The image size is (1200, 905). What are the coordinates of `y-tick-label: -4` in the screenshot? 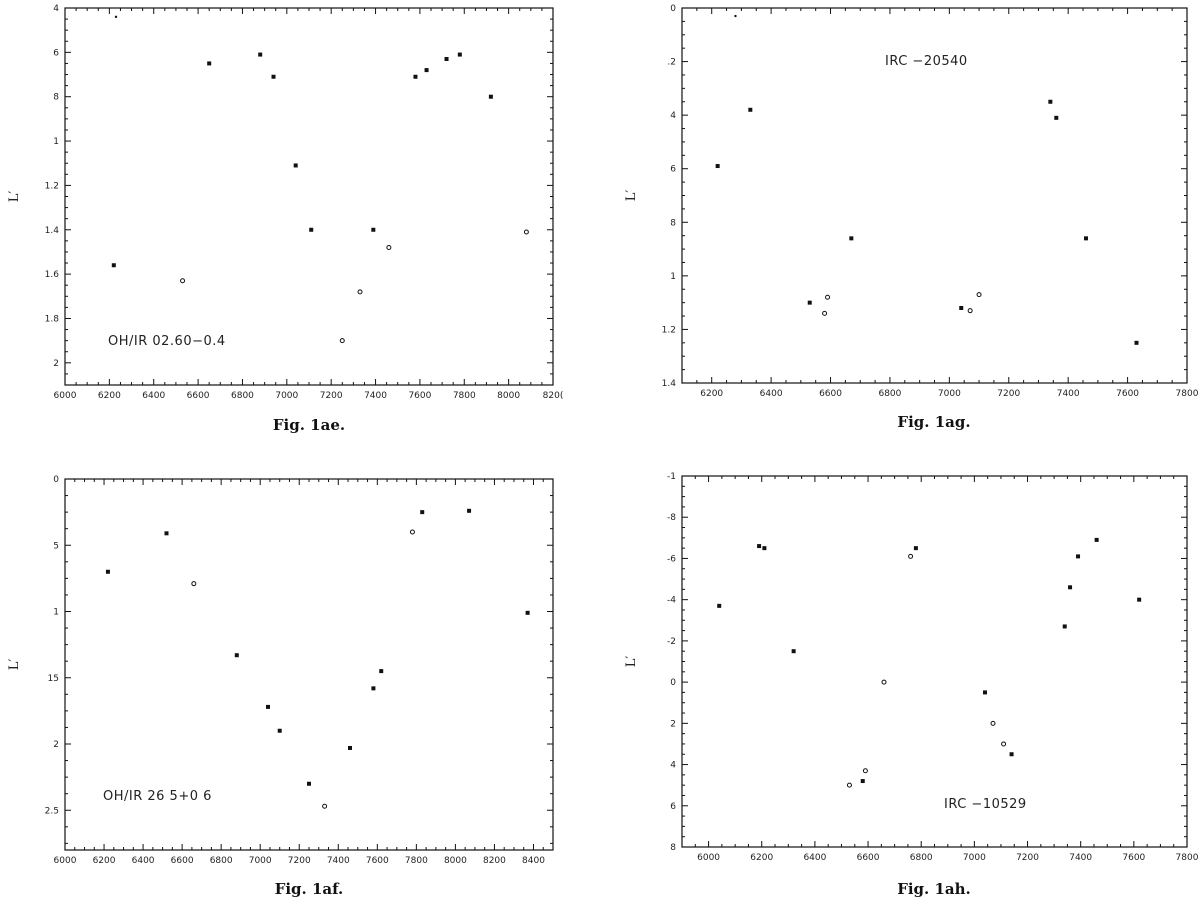 It's located at (671, 601).